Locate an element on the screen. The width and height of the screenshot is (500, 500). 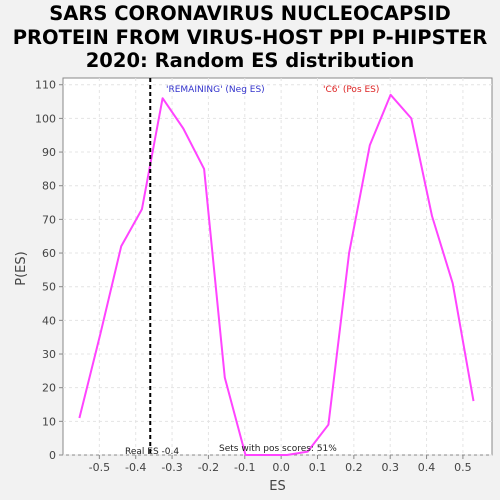
y-tick-label: 20 is located at coordinates (49, 388).